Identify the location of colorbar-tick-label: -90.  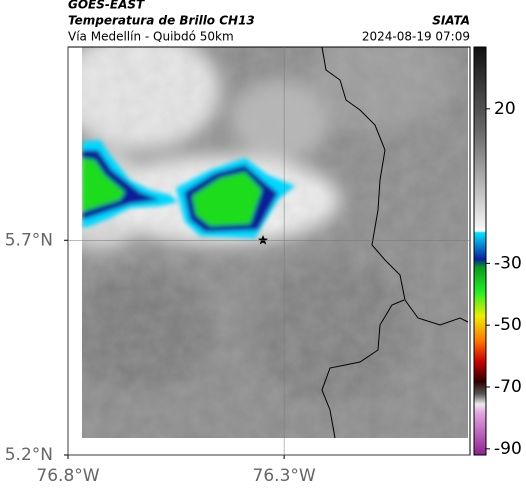
(508, 449).